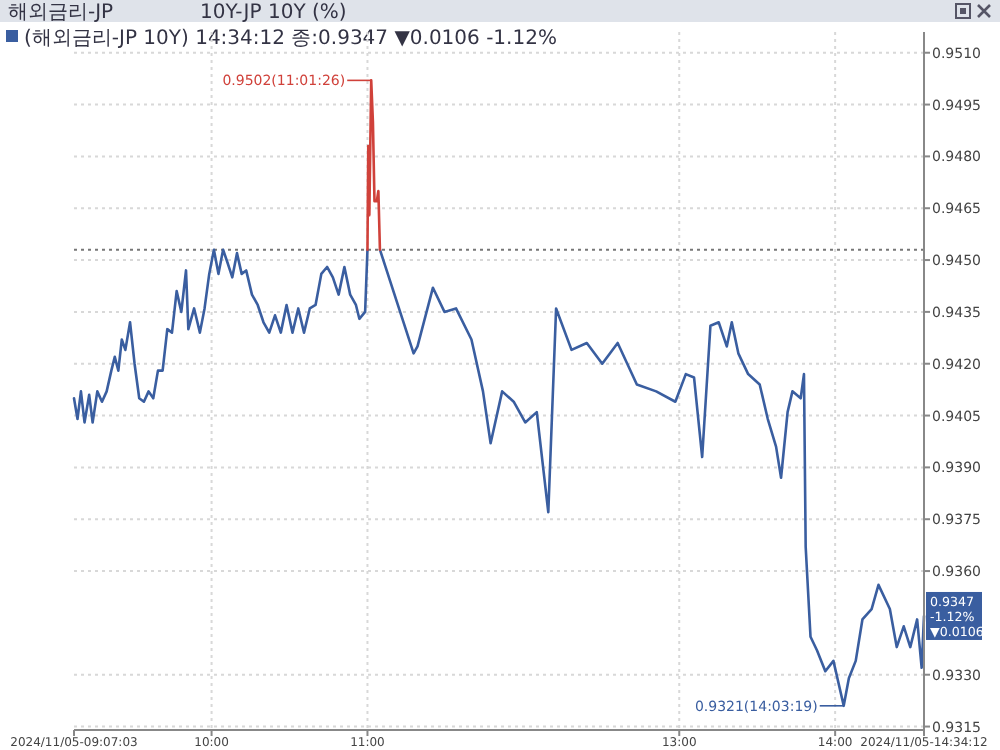  I want to click on annotation: (해외금리-JP 10Y) 14:34:12 종:0.9347 ▼0.0106 -1.12%, so click(290, 39).